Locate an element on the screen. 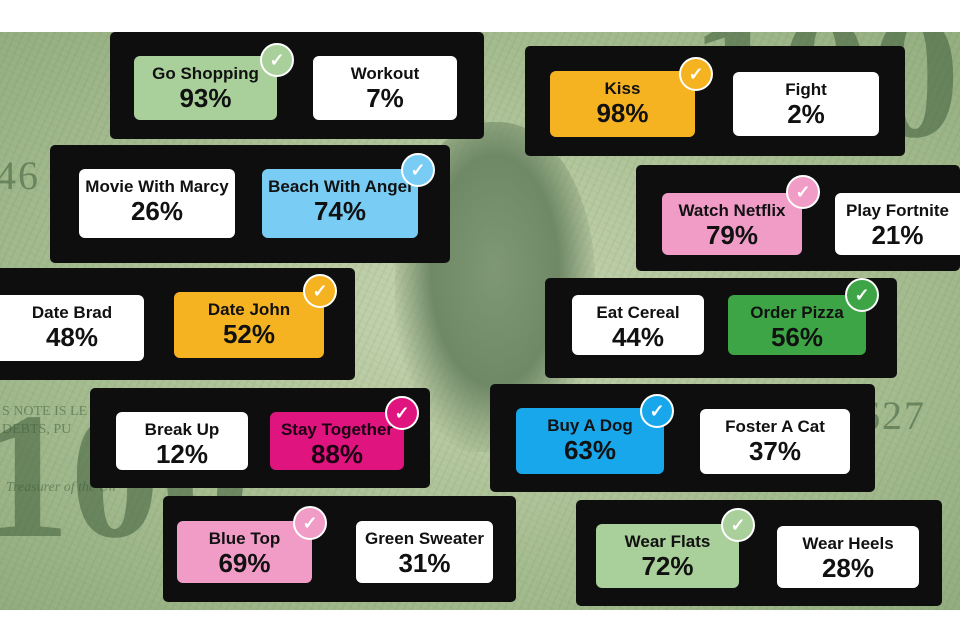 Image resolution: width=960 pixels, height=640 pixels. option-label: Eat Cereal is located at coordinates (638, 312).